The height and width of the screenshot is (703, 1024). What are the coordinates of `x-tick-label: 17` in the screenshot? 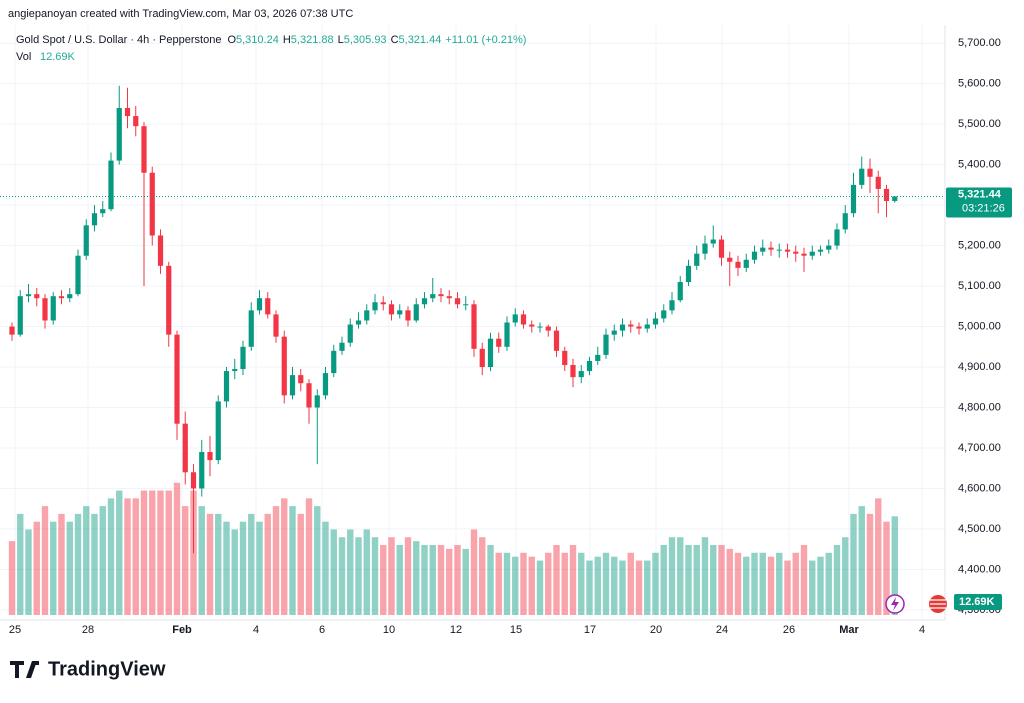 It's located at (590, 630).